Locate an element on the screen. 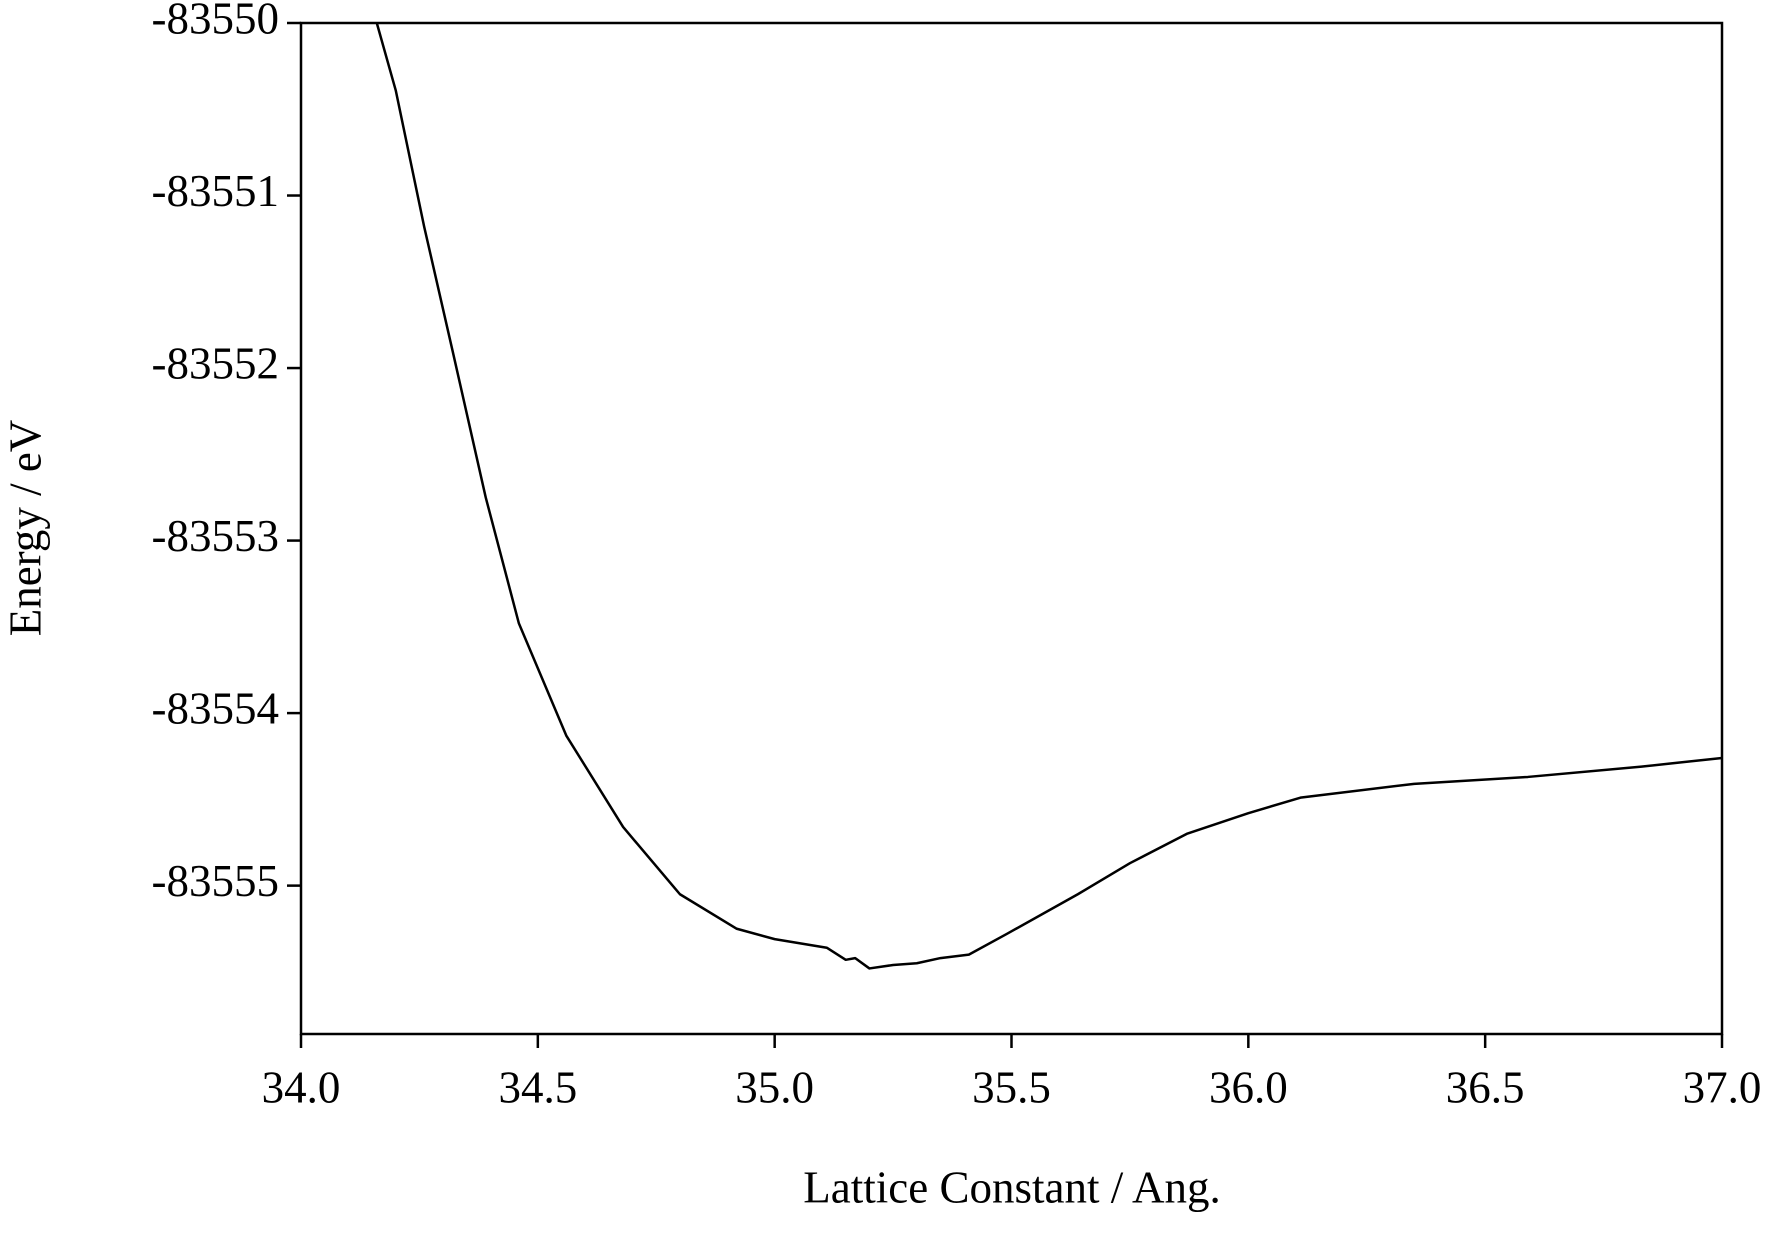  y-tick-label: -83552 is located at coordinates (216, 363).